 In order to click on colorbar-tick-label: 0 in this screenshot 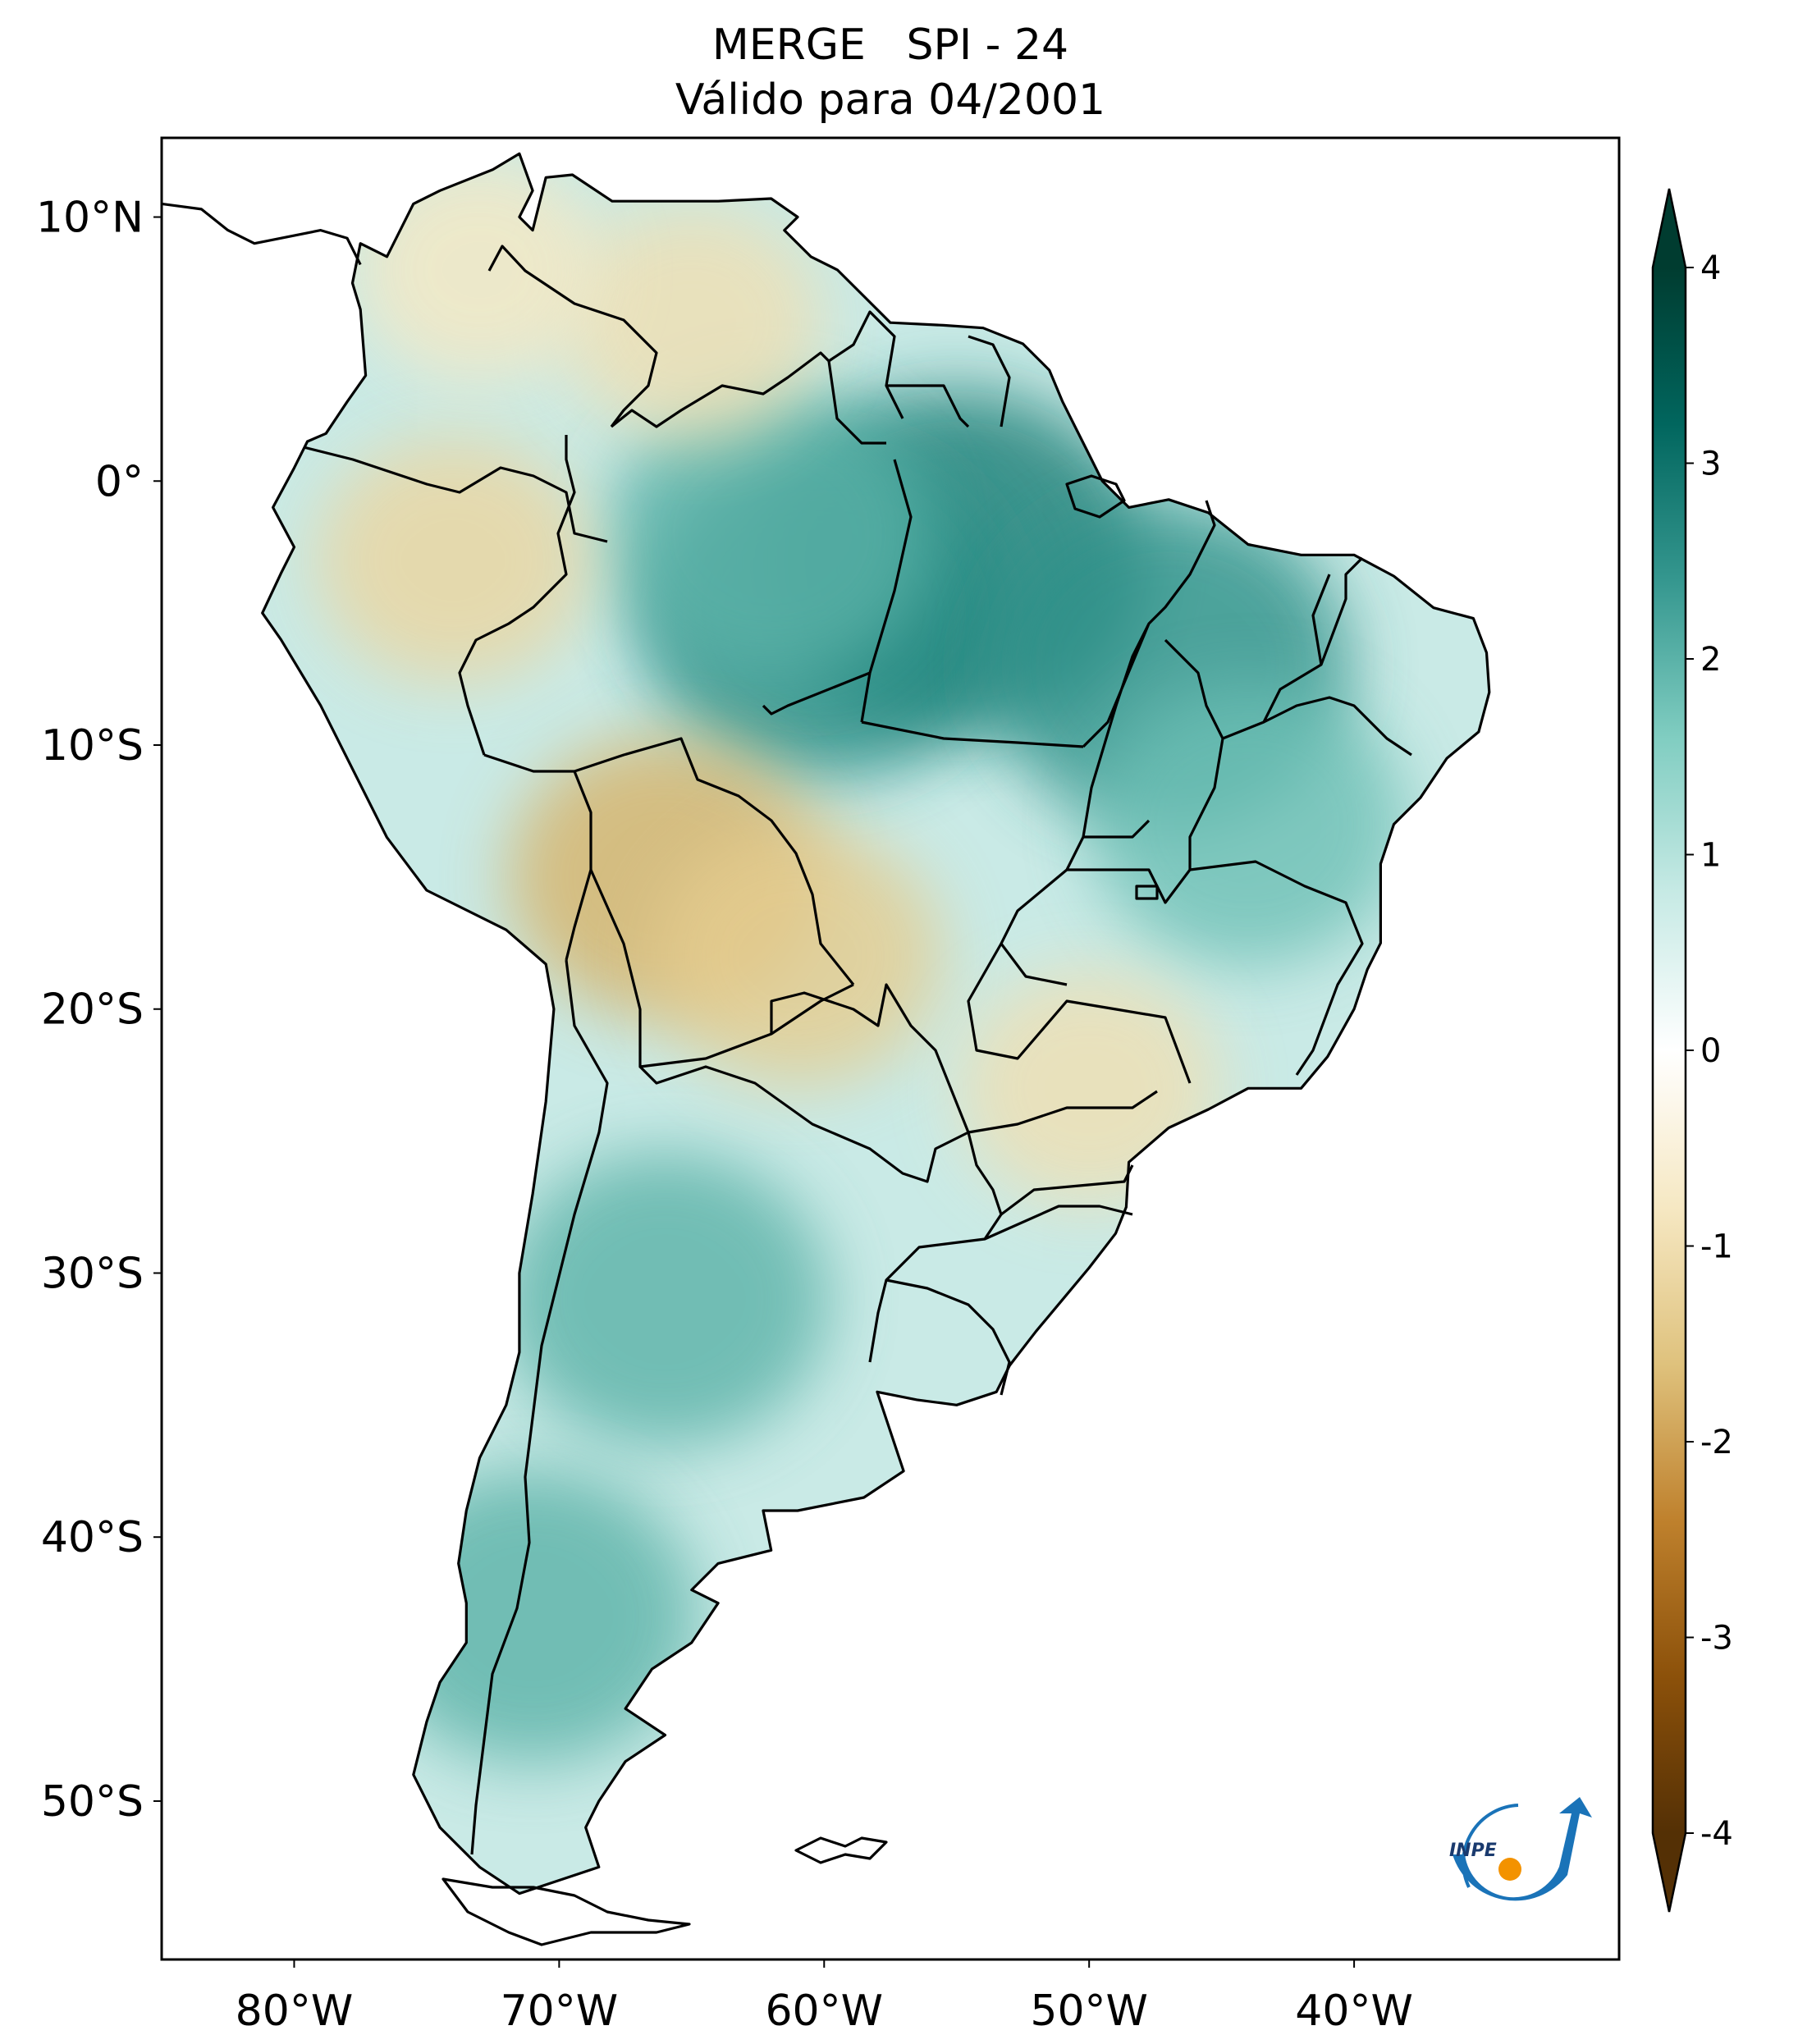, I will do `click(1710, 1051)`.